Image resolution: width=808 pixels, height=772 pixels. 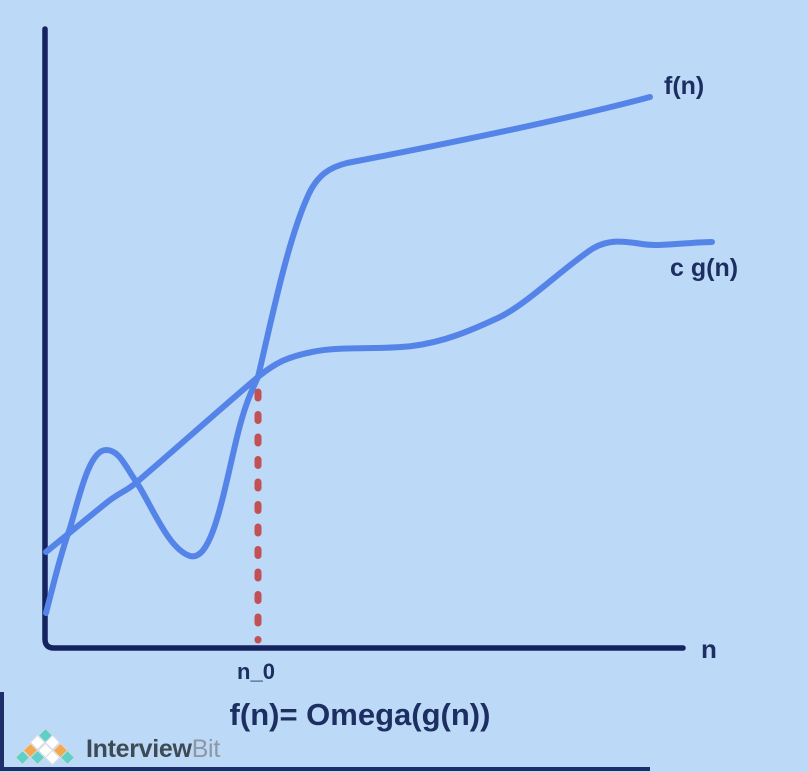 What do you see at coordinates (256, 671) in the screenshot?
I see `n0-label: n_0` at bounding box center [256, 671].